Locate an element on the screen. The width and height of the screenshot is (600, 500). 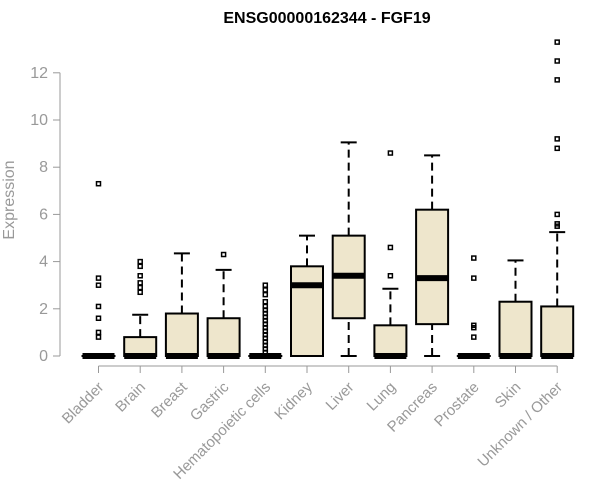
y-axis: 0 2 4 6 8 10 12 is located at coordinates (45, 215).